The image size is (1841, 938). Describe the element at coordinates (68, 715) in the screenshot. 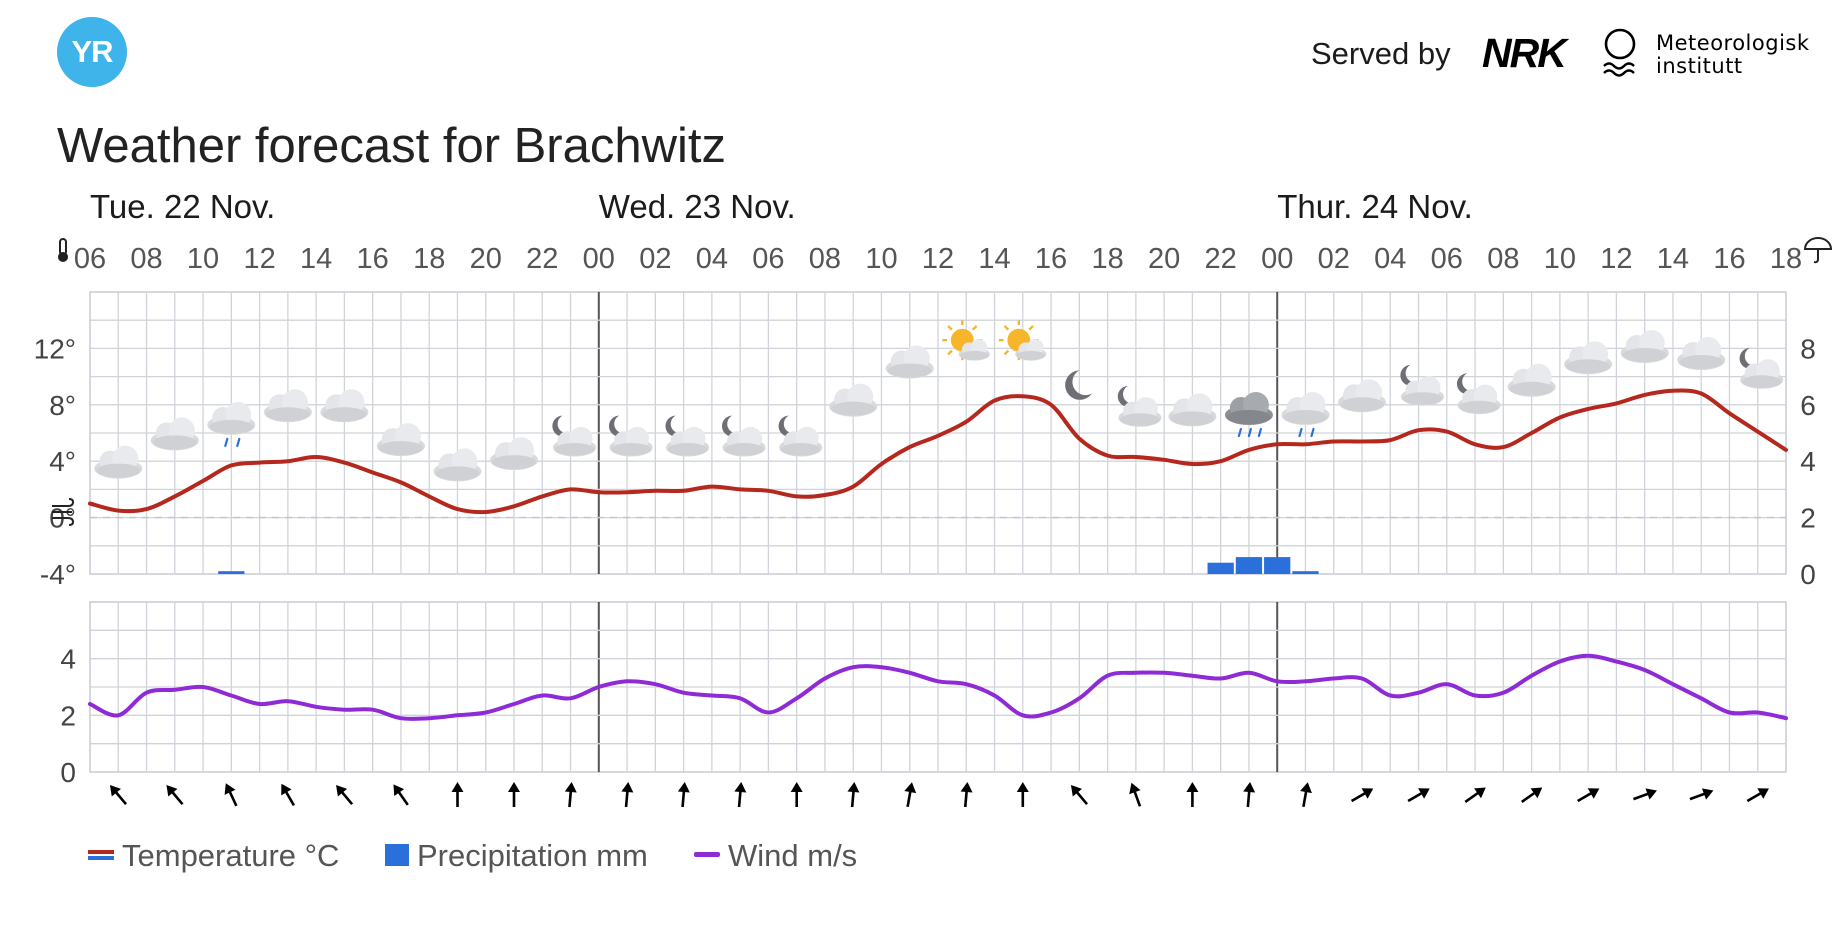

I see `wind-tick-label: 2` at that location.